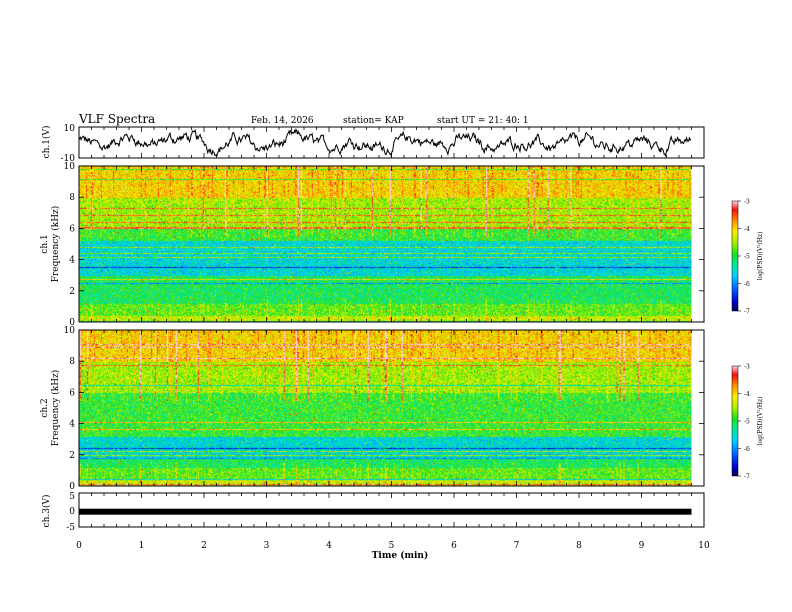 The width and height of the screenshot is (792, 612). I want to click on x-tick-label-0: 0, so click(79, 546).